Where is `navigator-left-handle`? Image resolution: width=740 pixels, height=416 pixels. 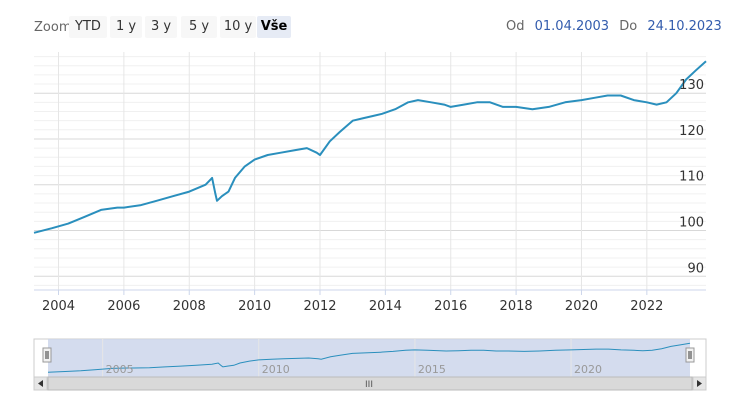
navigator-left-handle is located at coordinates (47, 355).